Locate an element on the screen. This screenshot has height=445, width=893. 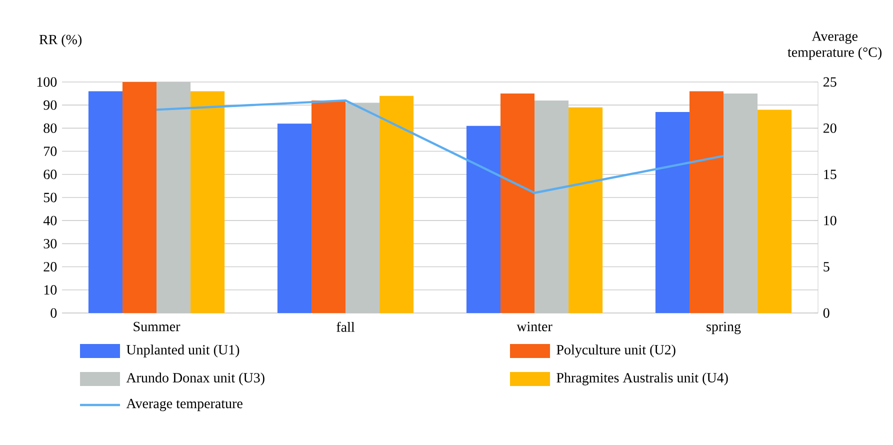
y2-axis-title: Average temperature (°C) is located at coordinates (835, 46).